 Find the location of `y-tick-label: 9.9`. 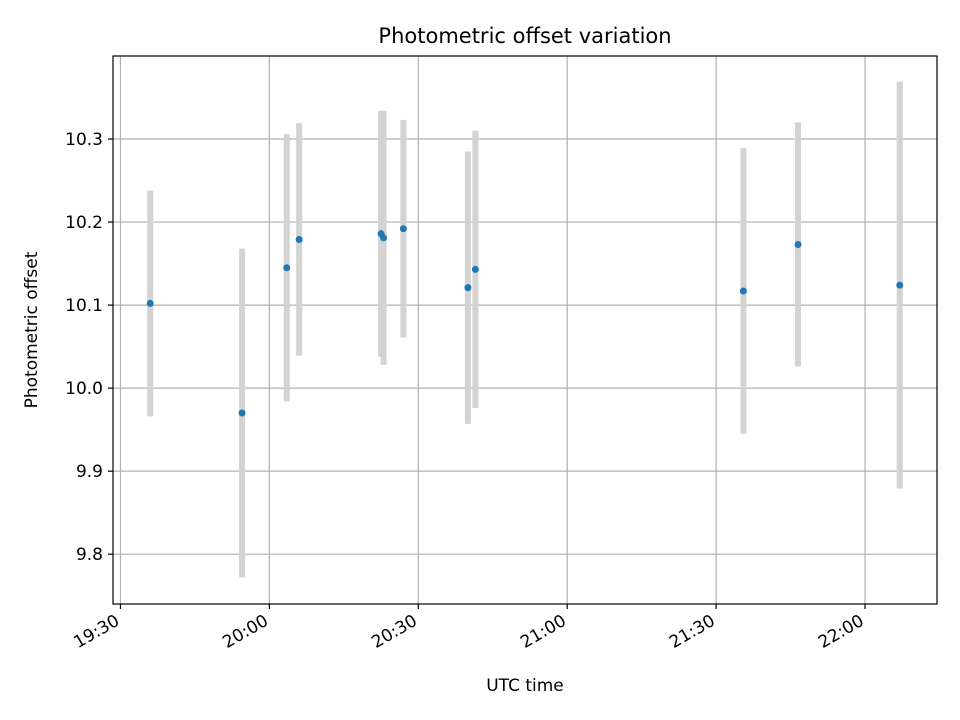

y-tick-label: 9.9 is located at coordinates (89, 472).